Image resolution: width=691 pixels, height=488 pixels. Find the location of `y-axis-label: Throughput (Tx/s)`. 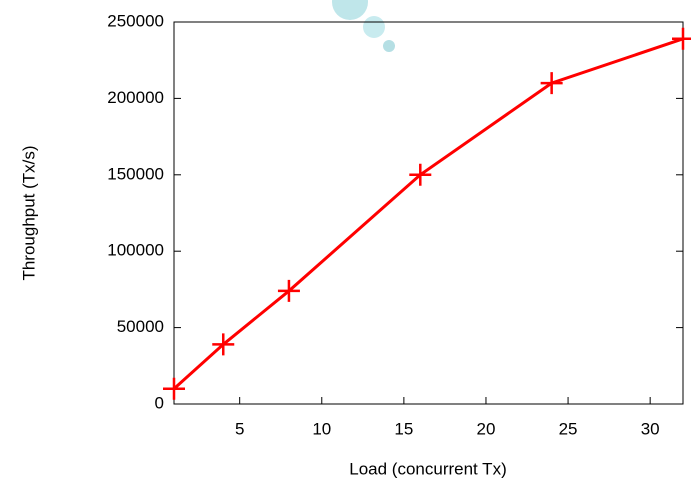

y-axis-label: Throughput (Tx/s) is located at coordinates (28, 212).